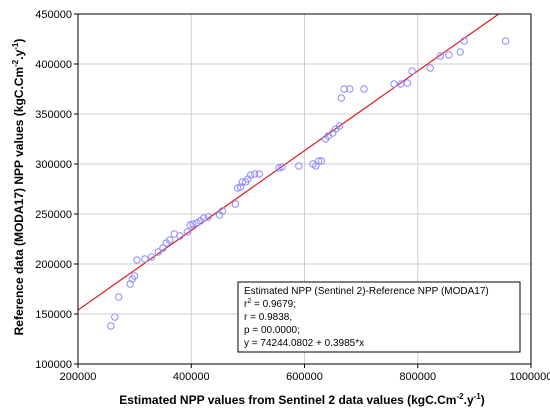  I want to click on y-tick-label: 150000, so click(53, 315).